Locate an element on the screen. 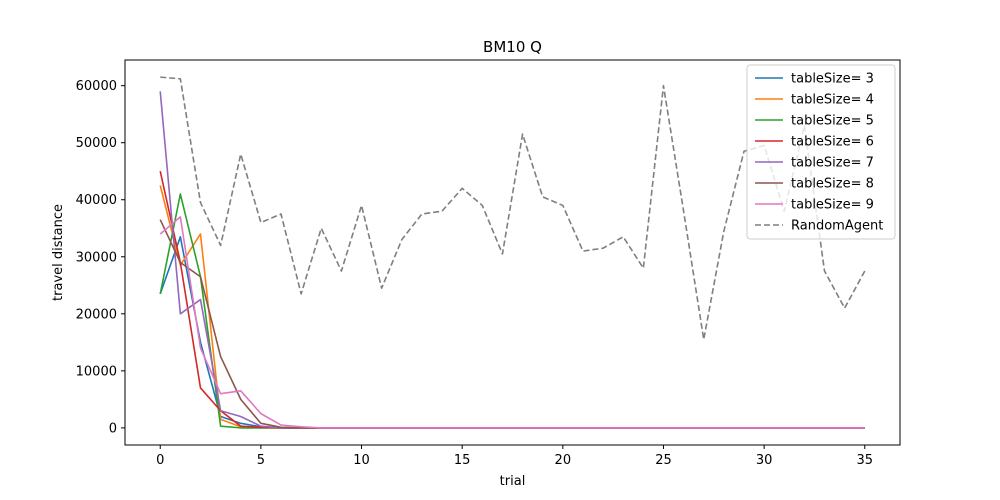 The height and width of the screenshot is (500, 1000). x-tick-label: 30 is located at coordinates (764, 460).